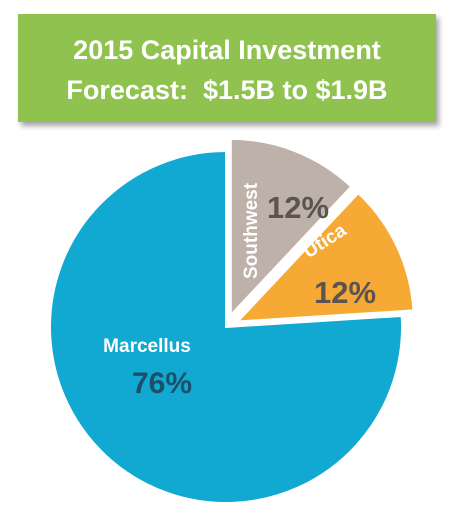  Describe the element at coordinates (162, 383) in the screenshot. I see `slice-value-marcellus: 76%` at that location.